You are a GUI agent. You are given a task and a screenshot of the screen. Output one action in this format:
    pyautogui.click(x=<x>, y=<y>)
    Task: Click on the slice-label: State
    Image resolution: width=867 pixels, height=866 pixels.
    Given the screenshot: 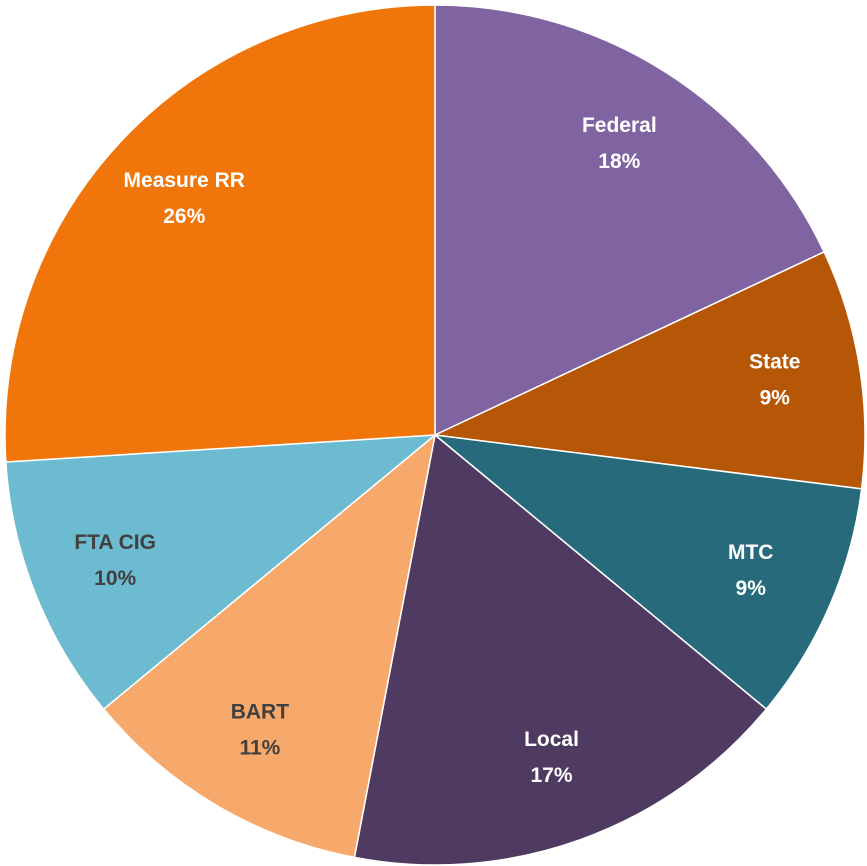 What is the action you would take?
    pyautogui.click(x=774, y=362)
    